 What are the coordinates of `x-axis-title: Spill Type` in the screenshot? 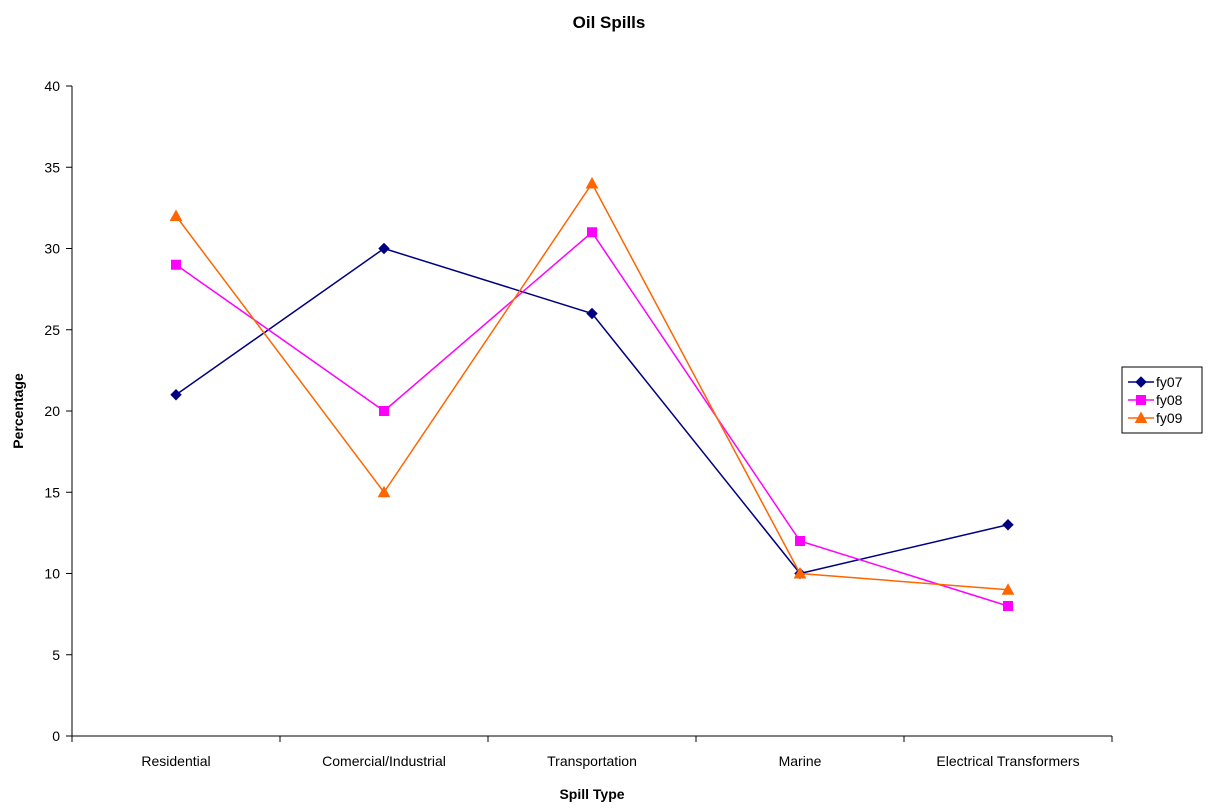 It's located at (591, 794).